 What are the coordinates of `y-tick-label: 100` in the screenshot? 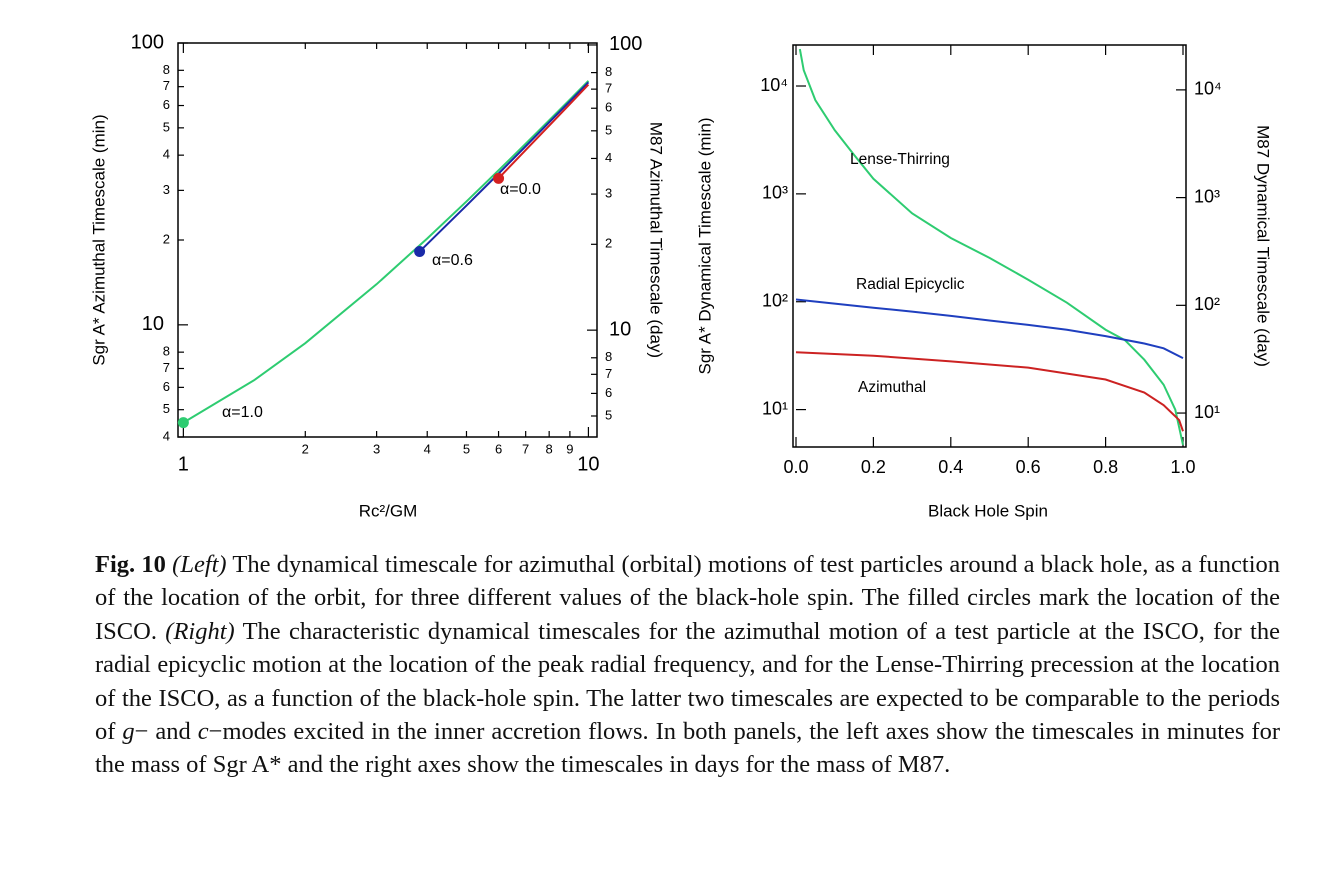 It's located at (147, 42).